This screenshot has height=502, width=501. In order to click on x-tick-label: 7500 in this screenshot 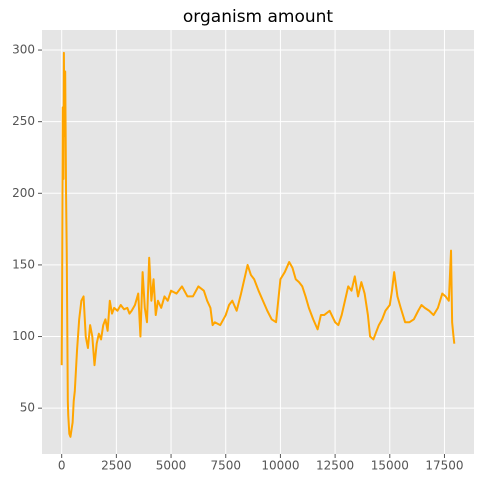, I will do `click(225, 466)`.